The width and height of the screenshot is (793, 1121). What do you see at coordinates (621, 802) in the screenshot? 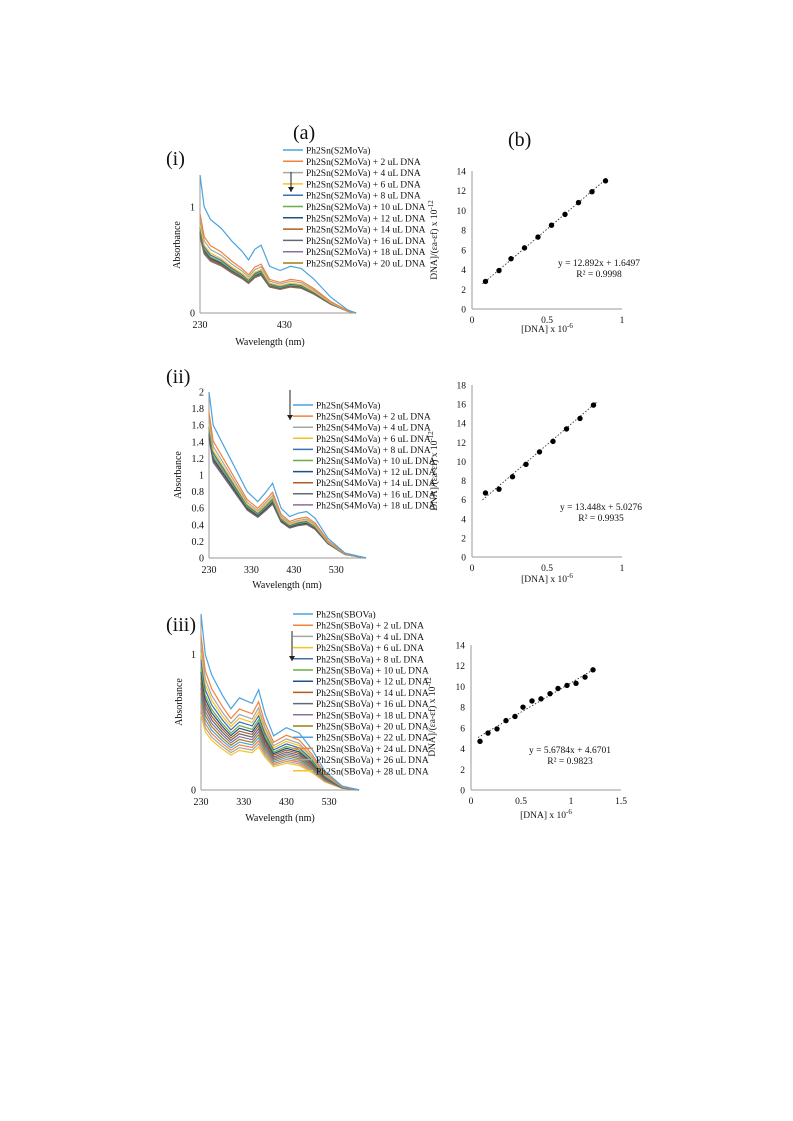
I see `x-tick-label: 1.5` at bounding box center [621, 802].